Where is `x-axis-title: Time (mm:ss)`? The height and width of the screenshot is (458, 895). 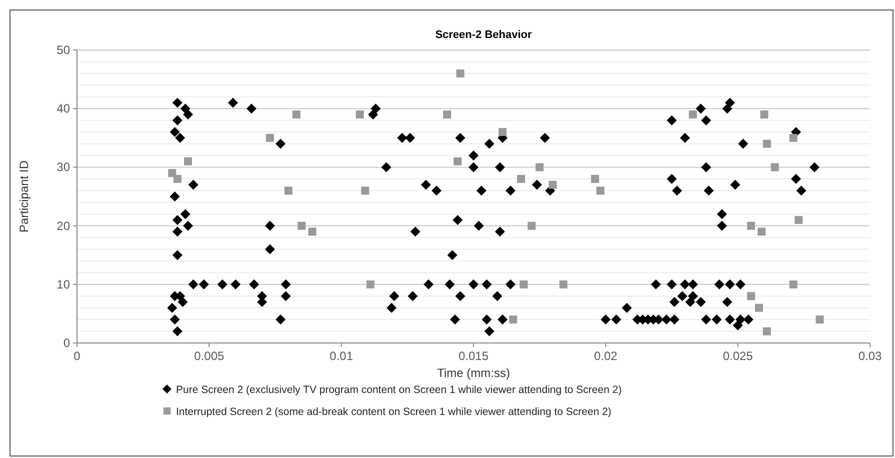 x-axis-title: Time (mm:ss) is located at coordinates (473, 373).